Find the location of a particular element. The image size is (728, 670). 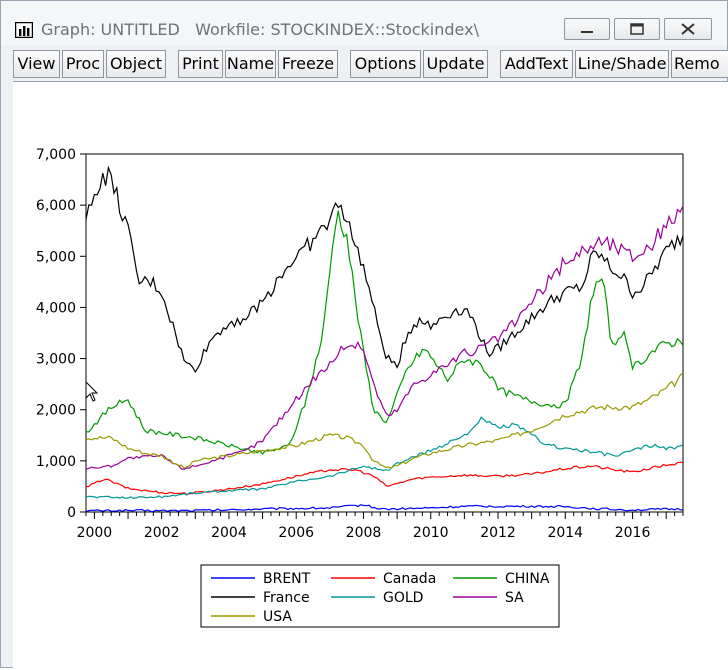

maximize-button is located at coordinates (637, 29).